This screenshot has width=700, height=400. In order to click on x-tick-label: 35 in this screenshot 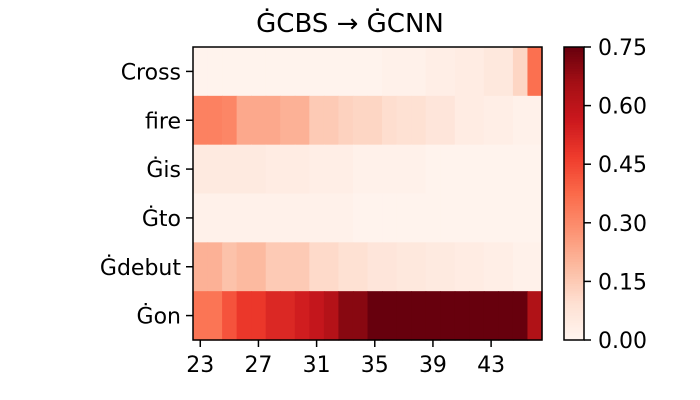, I will do `click(375, 365)`.